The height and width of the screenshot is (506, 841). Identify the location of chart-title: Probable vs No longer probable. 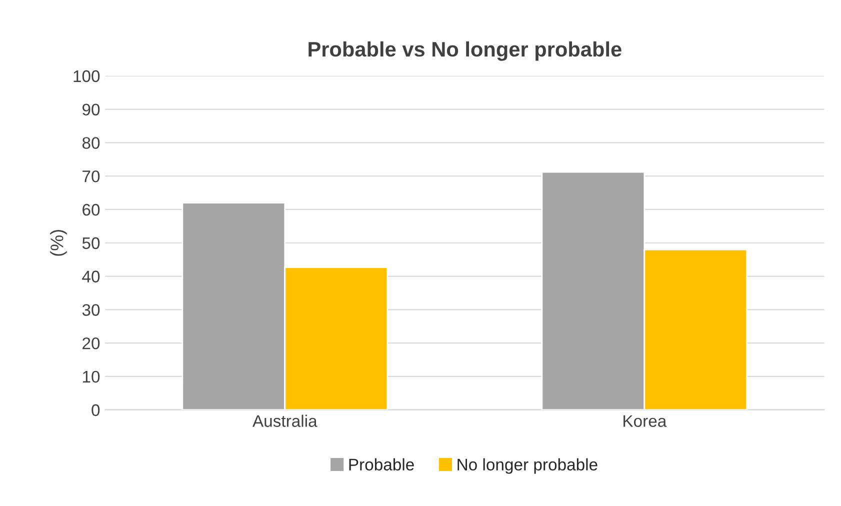
(465, 51).